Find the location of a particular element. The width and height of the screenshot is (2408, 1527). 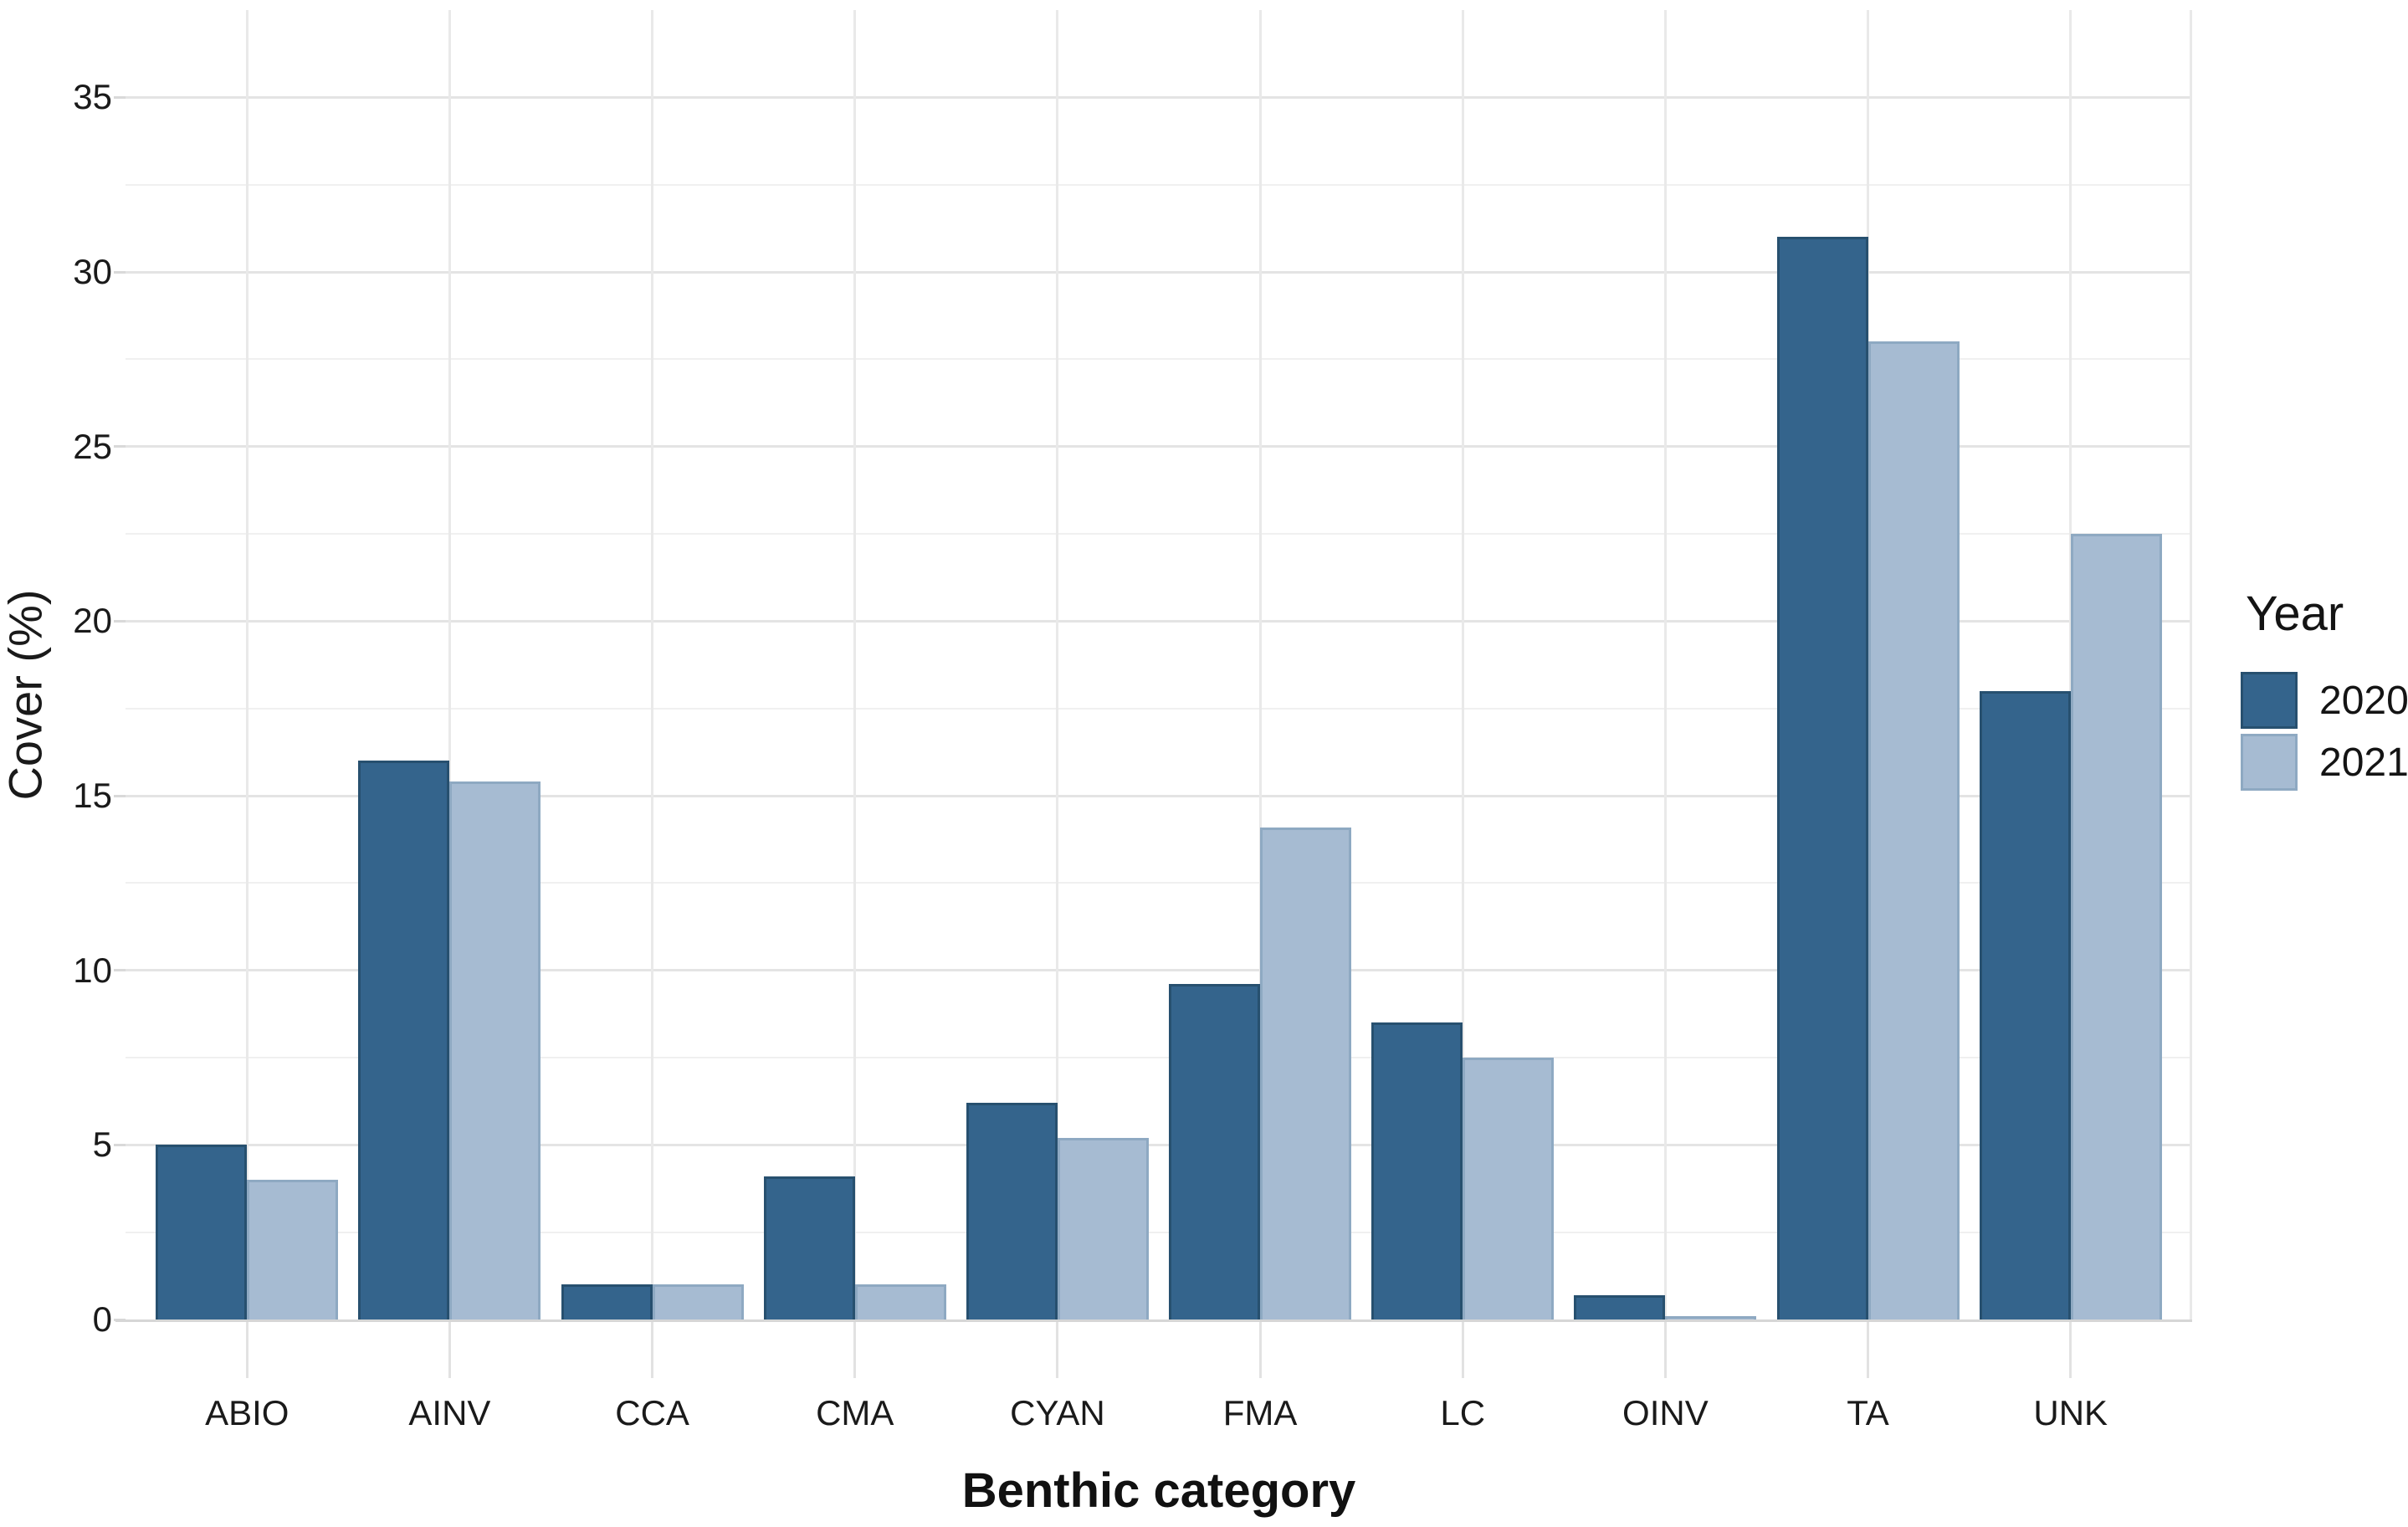

gridline-vertical-AINV is located at coordinates (449, 664).